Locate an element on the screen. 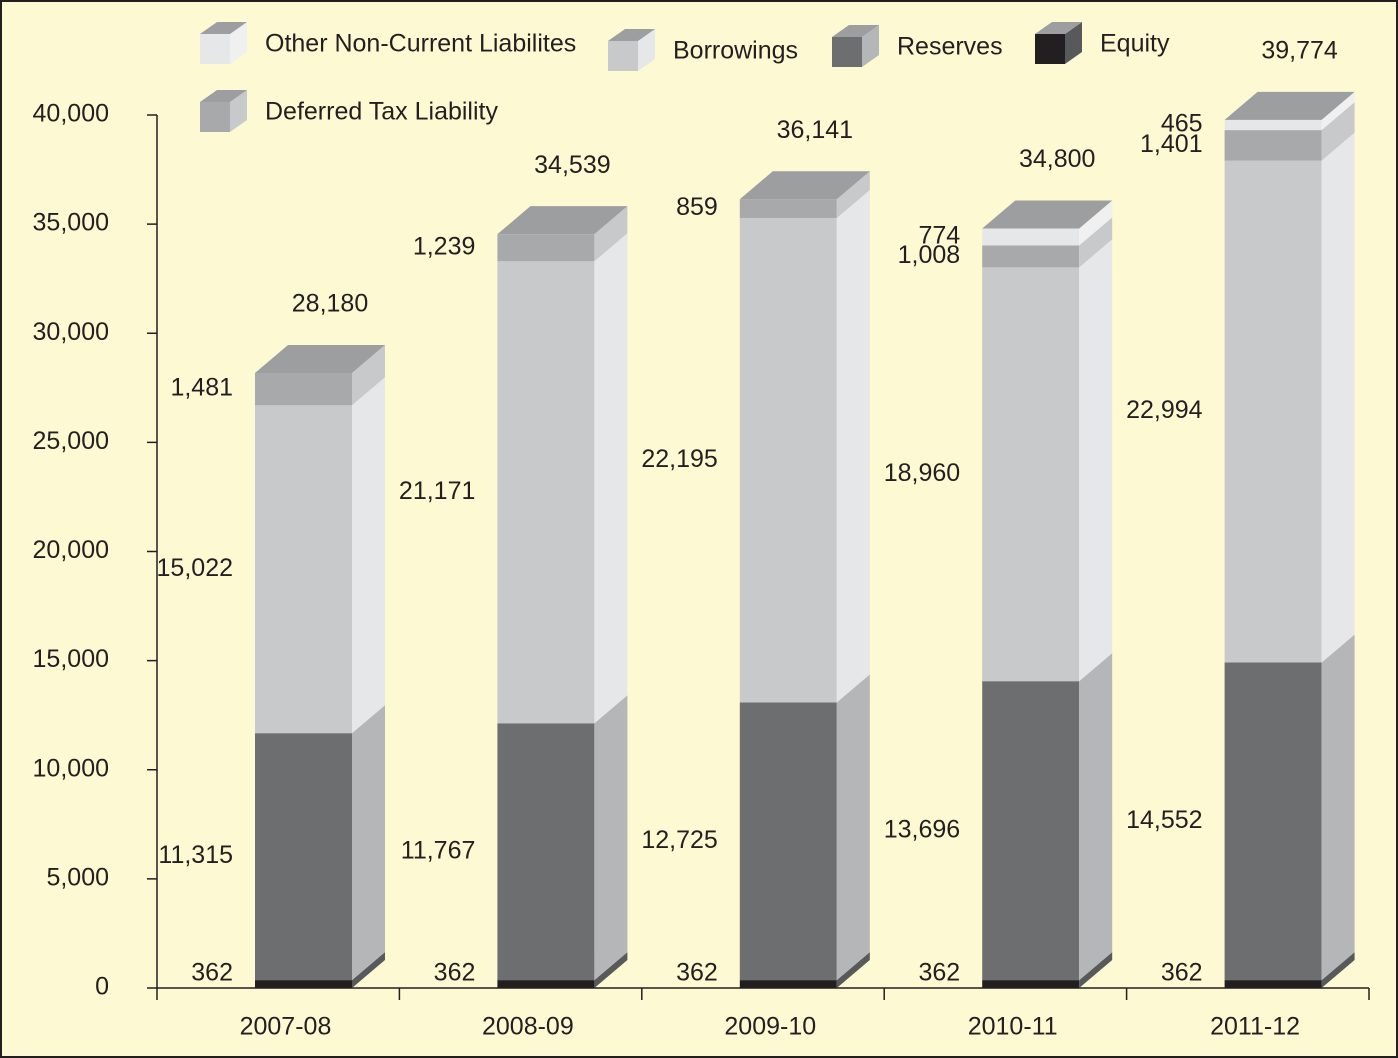  value-label: 1,239 is located at coordinates (444, 246).